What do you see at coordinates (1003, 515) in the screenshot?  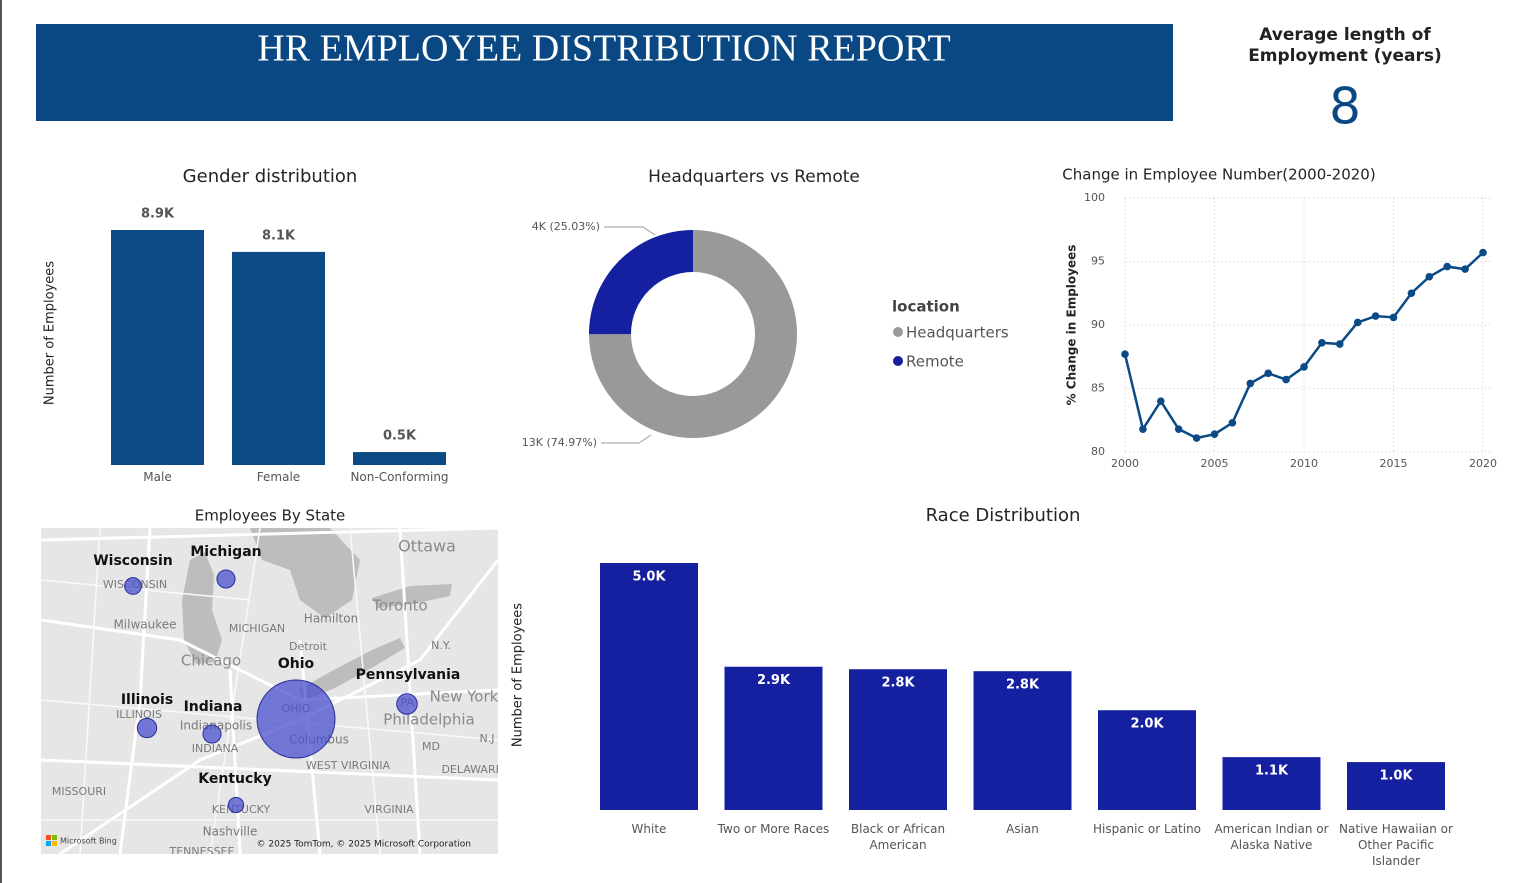 I see `chart-title: Race Distribution` at bounding box center [1003, 515].